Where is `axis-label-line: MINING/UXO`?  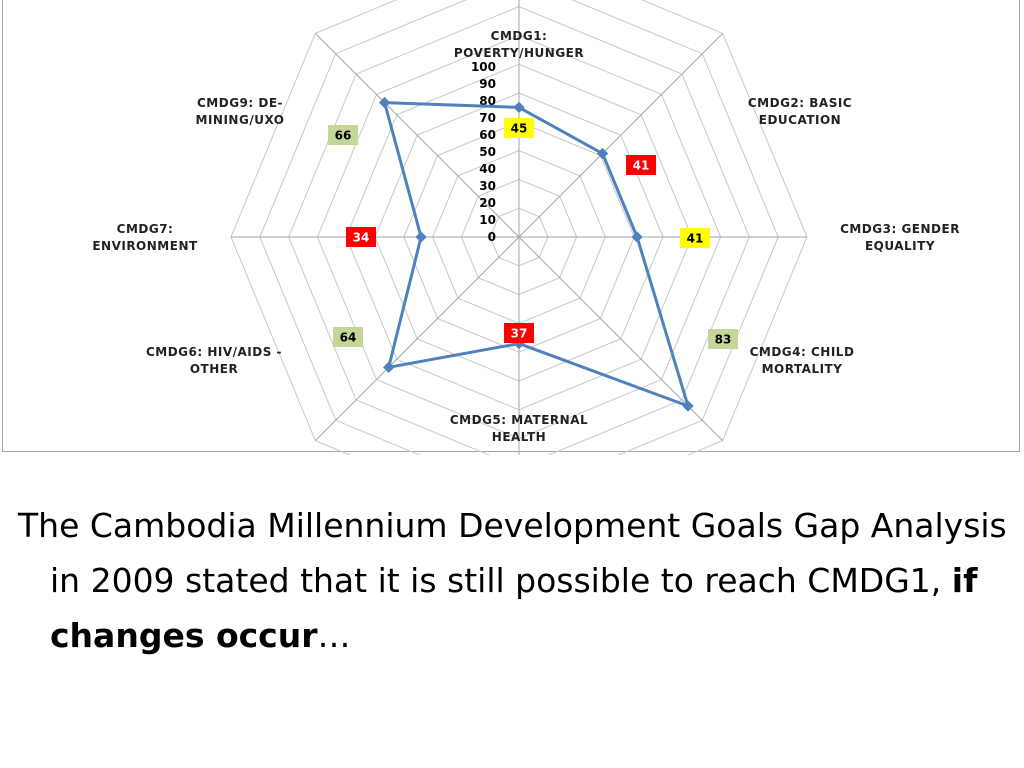
axis-label-line: MINING/UXO is located at coordinates (240, 120).